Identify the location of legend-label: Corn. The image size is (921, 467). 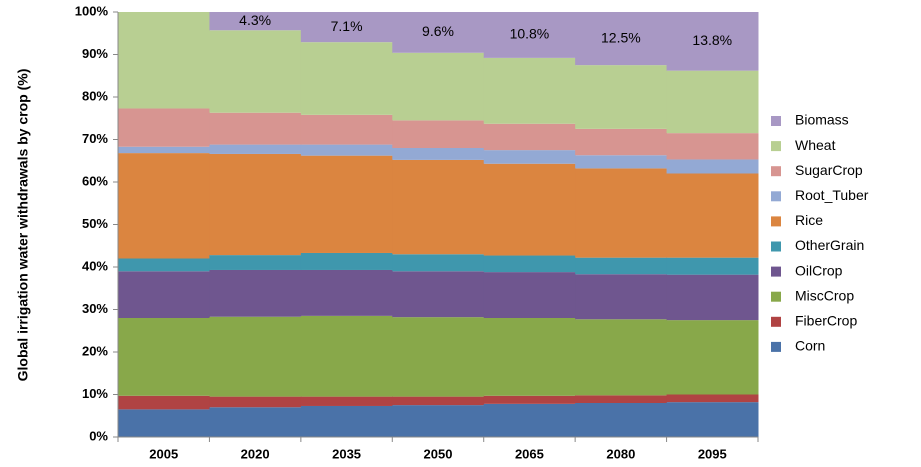
(810, 346).